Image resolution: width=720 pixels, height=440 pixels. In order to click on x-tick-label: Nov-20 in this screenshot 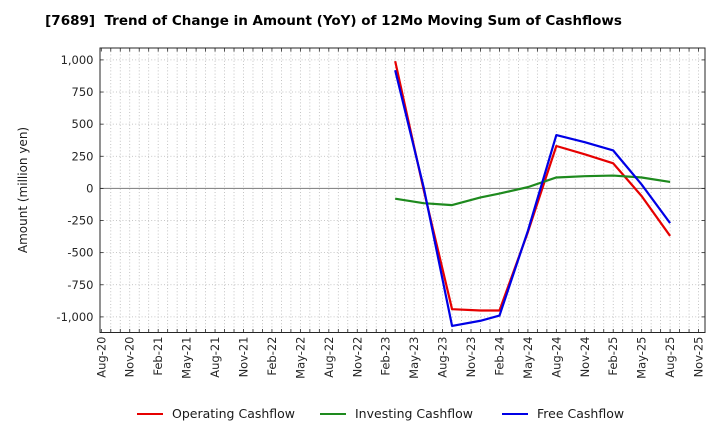, I will do `click(130, 357)`.